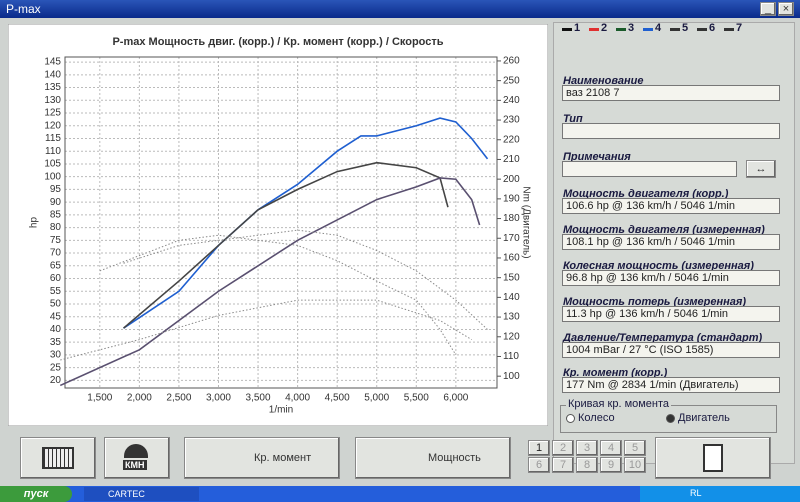 The image size is (800, 502). What do you see at coordinates (56, 215) in the screenshot?
I see `y-tick-label: 85` at bounding box center [56, 215].